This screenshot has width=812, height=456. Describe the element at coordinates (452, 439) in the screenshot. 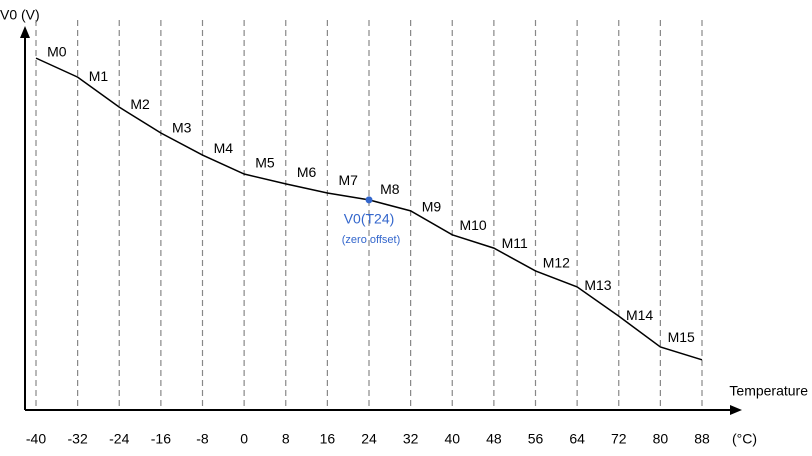

I see `x-tick-label: 40` at that location.